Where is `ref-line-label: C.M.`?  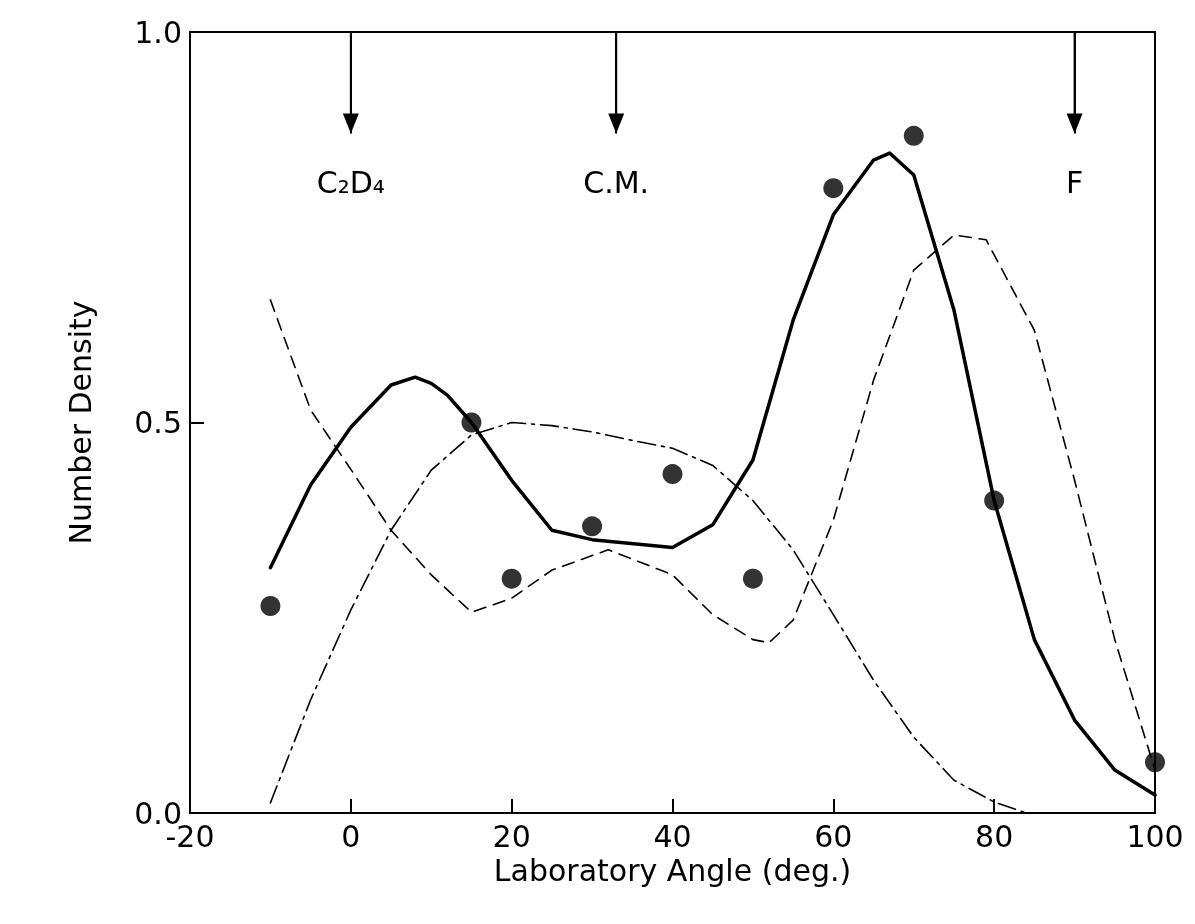 ref-line-label: C.M. is located at coordinates (616, 183).